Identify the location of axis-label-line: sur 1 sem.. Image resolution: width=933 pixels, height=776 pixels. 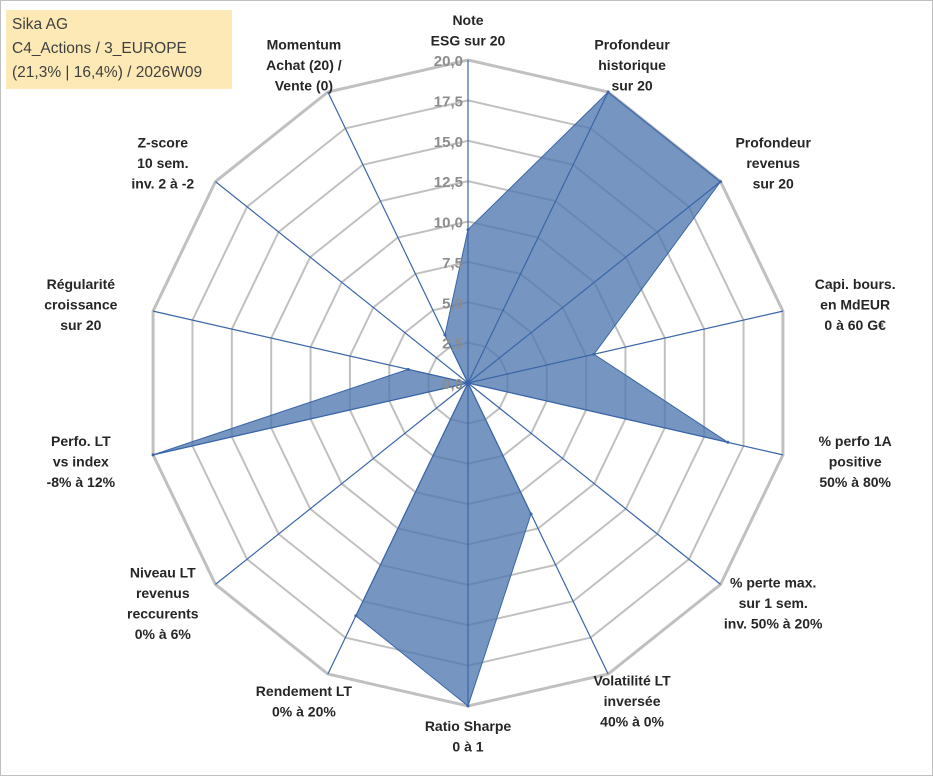
(773, 603).